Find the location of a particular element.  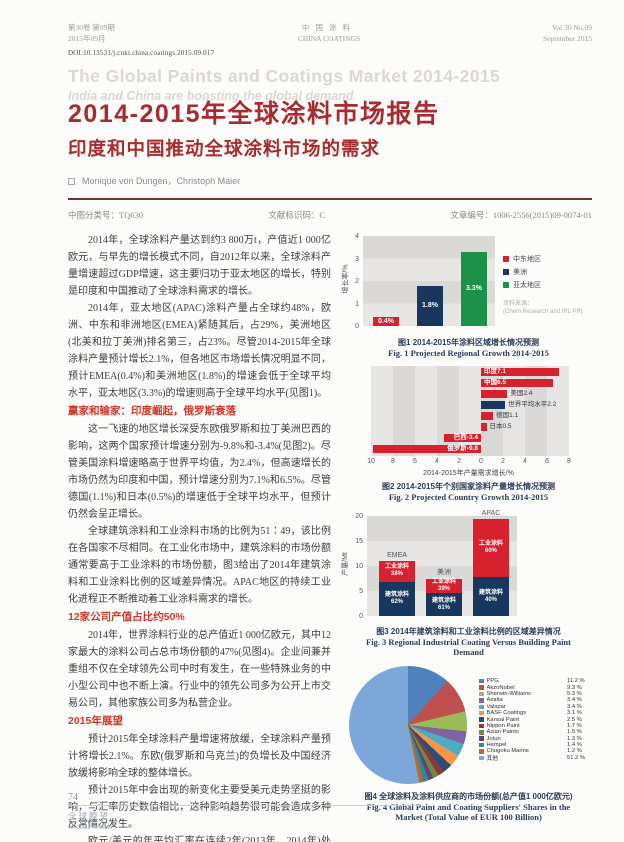

legend-value: 1.4 % is located at coordinates (574, 745).